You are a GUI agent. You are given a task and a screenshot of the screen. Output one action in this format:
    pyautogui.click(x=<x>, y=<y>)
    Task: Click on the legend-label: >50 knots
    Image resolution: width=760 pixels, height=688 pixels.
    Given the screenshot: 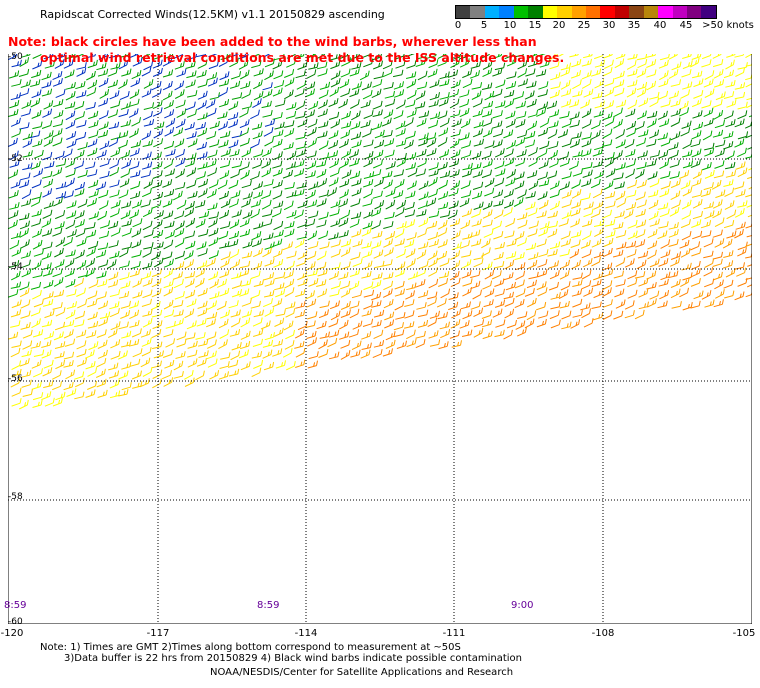 What is the action you would take?
    pyautogui.click(x=728, y=25)
    